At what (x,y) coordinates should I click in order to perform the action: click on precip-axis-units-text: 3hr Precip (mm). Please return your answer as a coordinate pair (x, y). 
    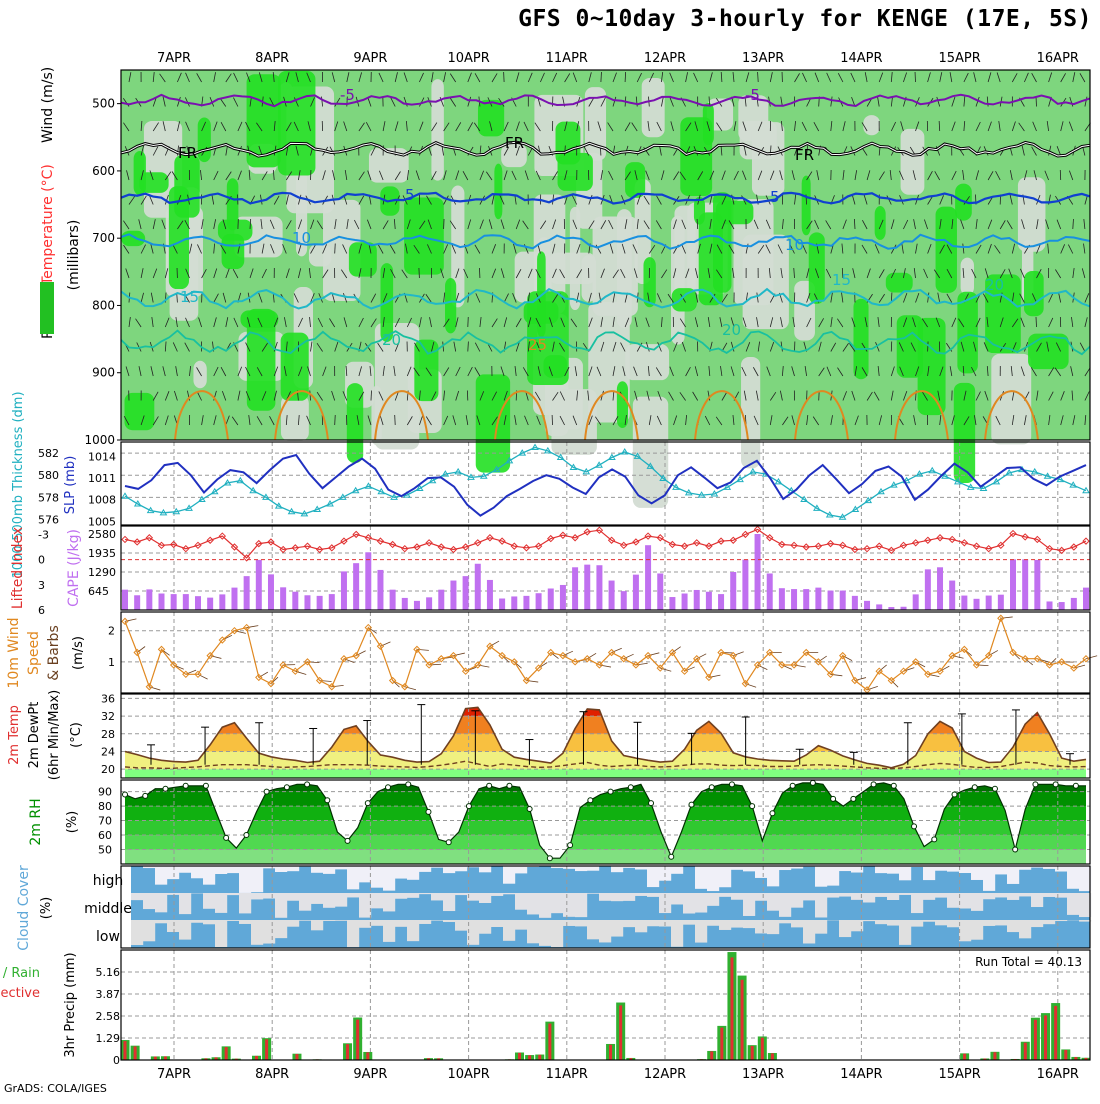
    Looking at the image, I should click on (70, 1004).